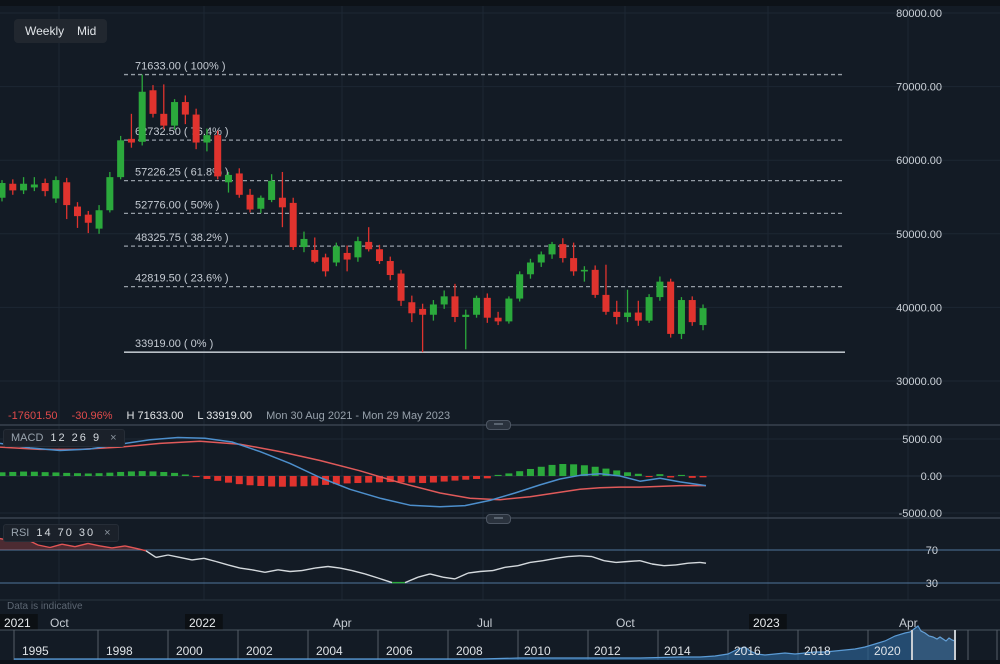 The image size is (1000, 664). What do you see at coordinates (17, 623) in the screenshot?
I see `date-axis-label: 2021` at bounding box center [17, 623].